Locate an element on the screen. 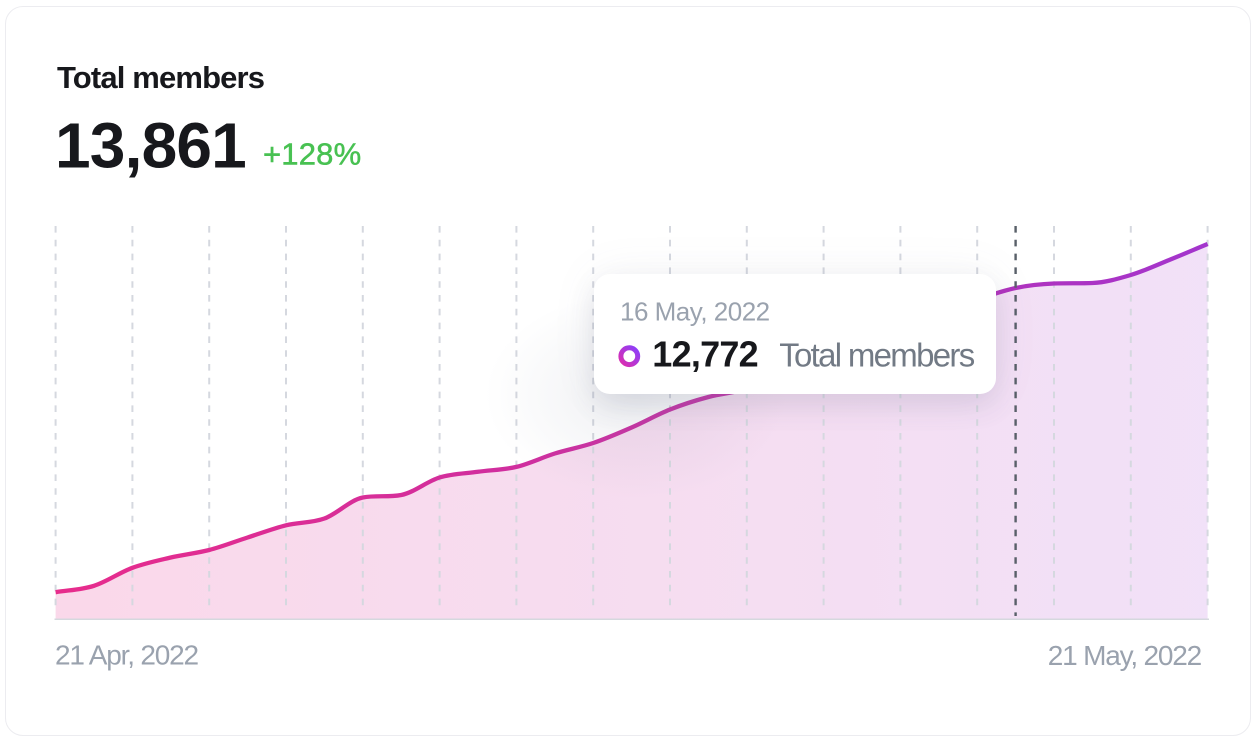  svg-text: 13,861 is located at coordinates (150, 146).